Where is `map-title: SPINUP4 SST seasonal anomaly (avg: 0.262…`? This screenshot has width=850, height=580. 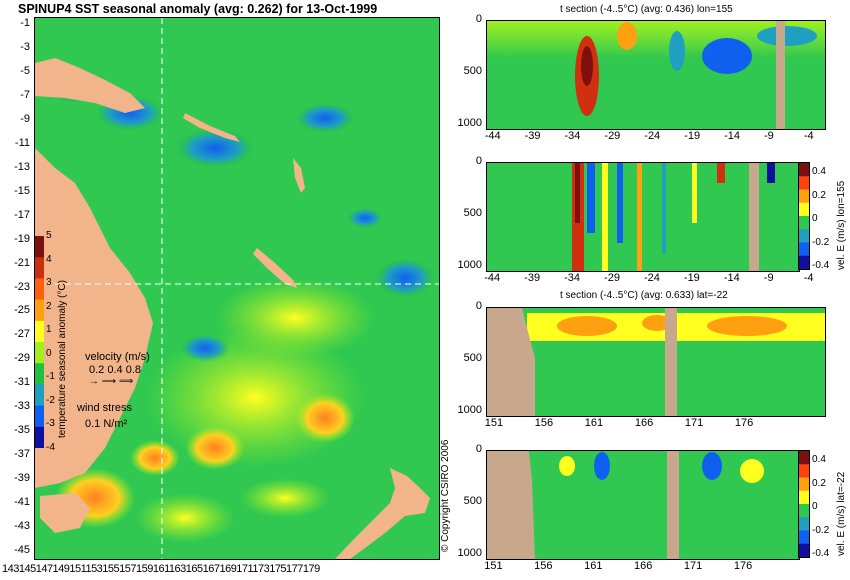 map-title: SPINUP4 SST seasonal anomaly (avg: 0.262… is located at coordinates (198, 9).